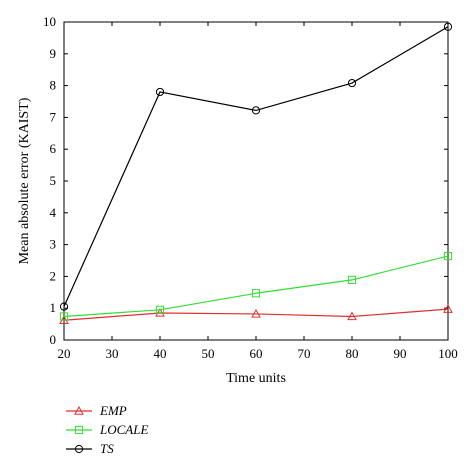  What do you see at coordinates (113, 410) in the screenshot?
I see `legend-label: EMP` at bounding box center [113, 410].